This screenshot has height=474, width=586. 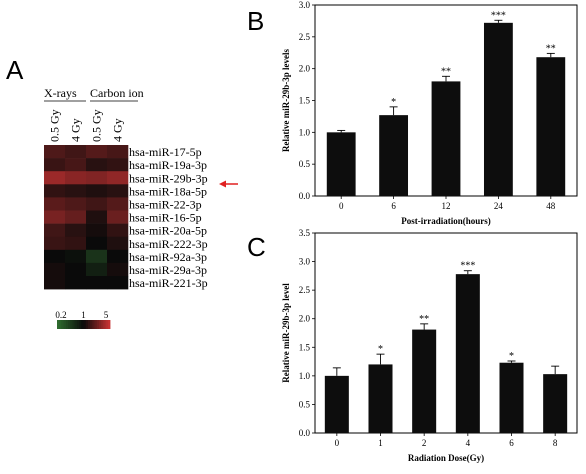 I want to click on panel-label-c: C, so click(x=256, y=247).